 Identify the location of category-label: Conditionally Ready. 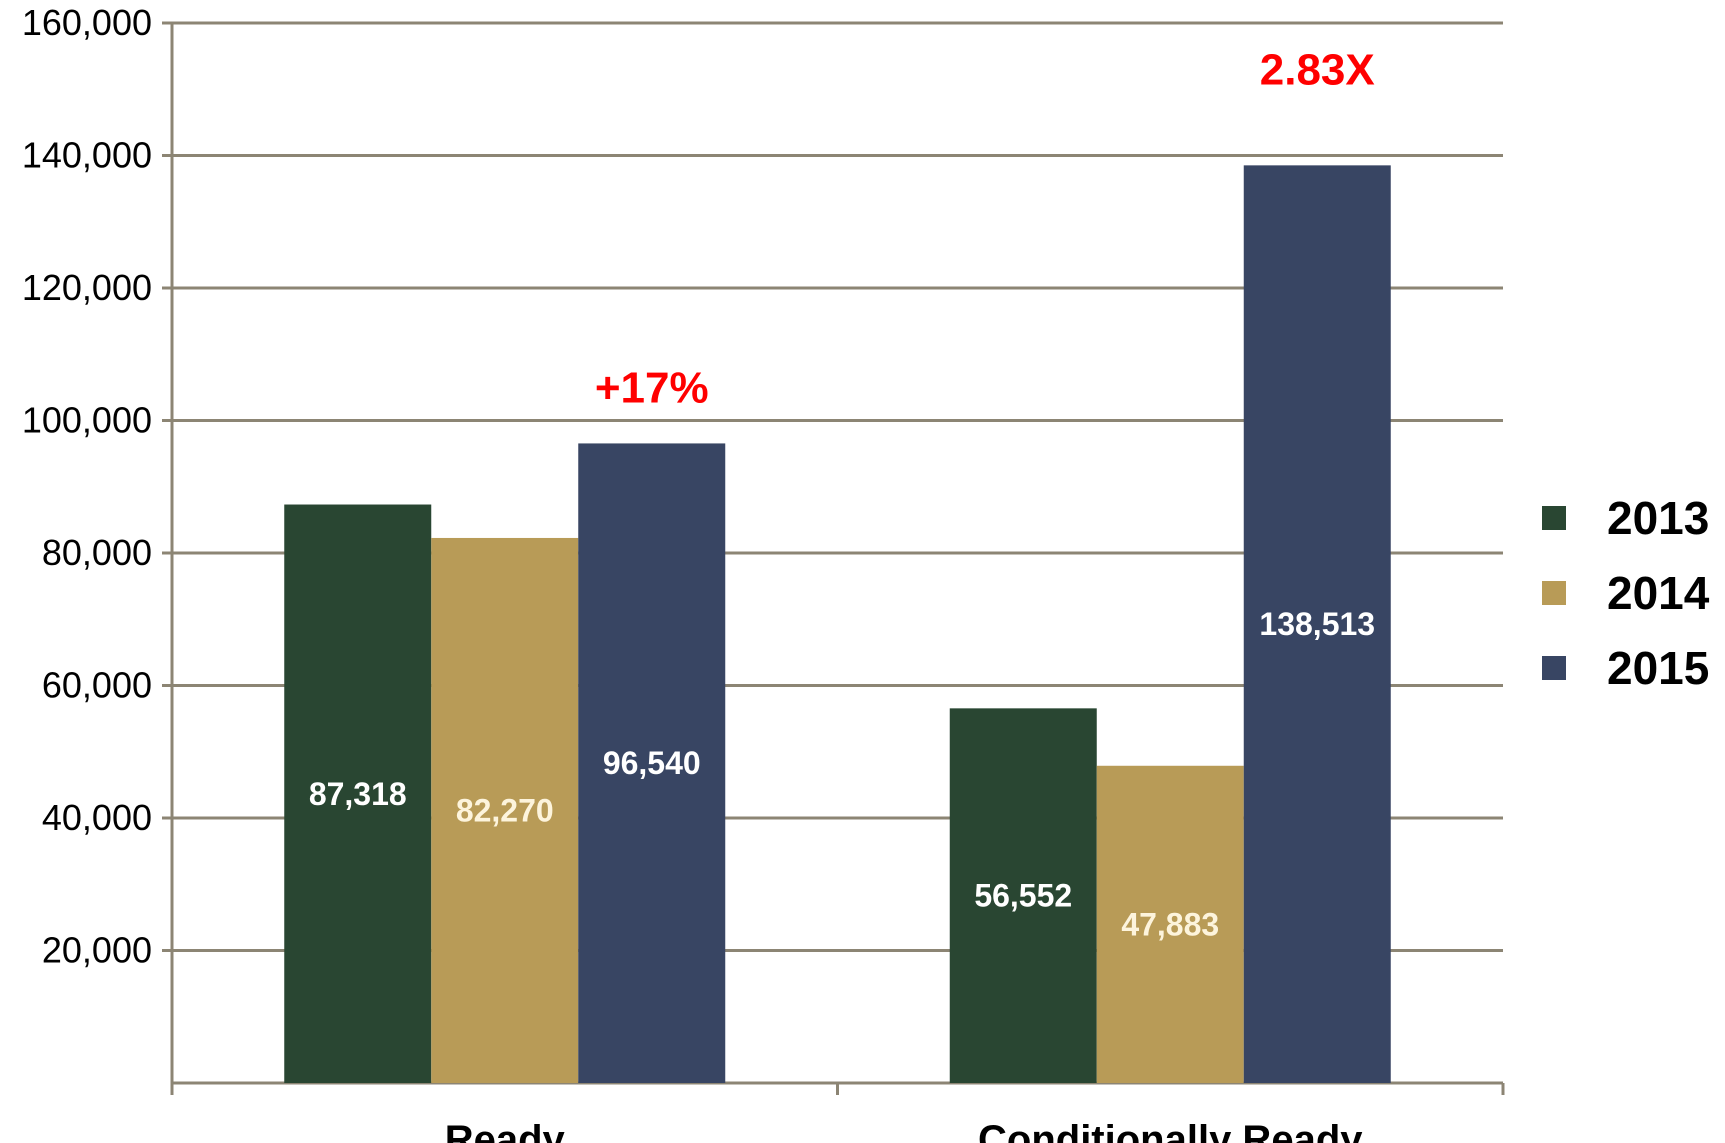
(1170, 1130).